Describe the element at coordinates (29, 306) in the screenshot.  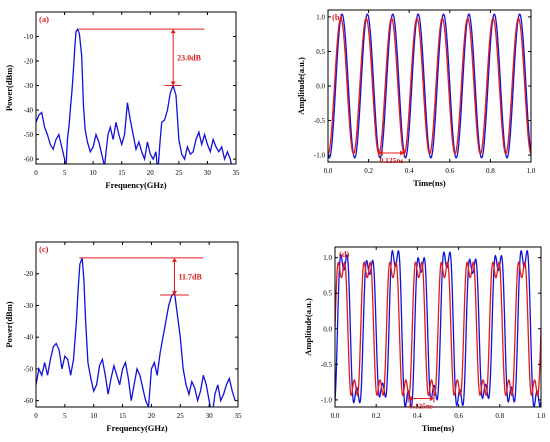
I see `y-tick-label-c-1: -30` at that location.